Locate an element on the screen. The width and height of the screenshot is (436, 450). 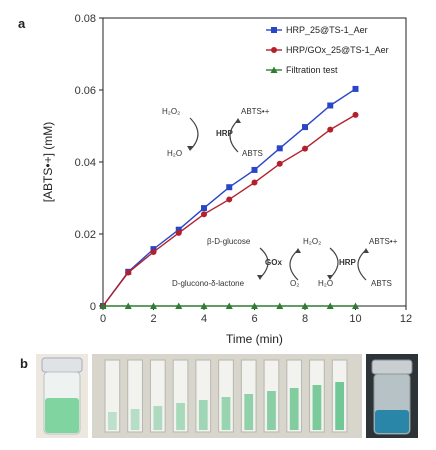
scheme-label-abts: ABTS is located at coordinates (252, 153).